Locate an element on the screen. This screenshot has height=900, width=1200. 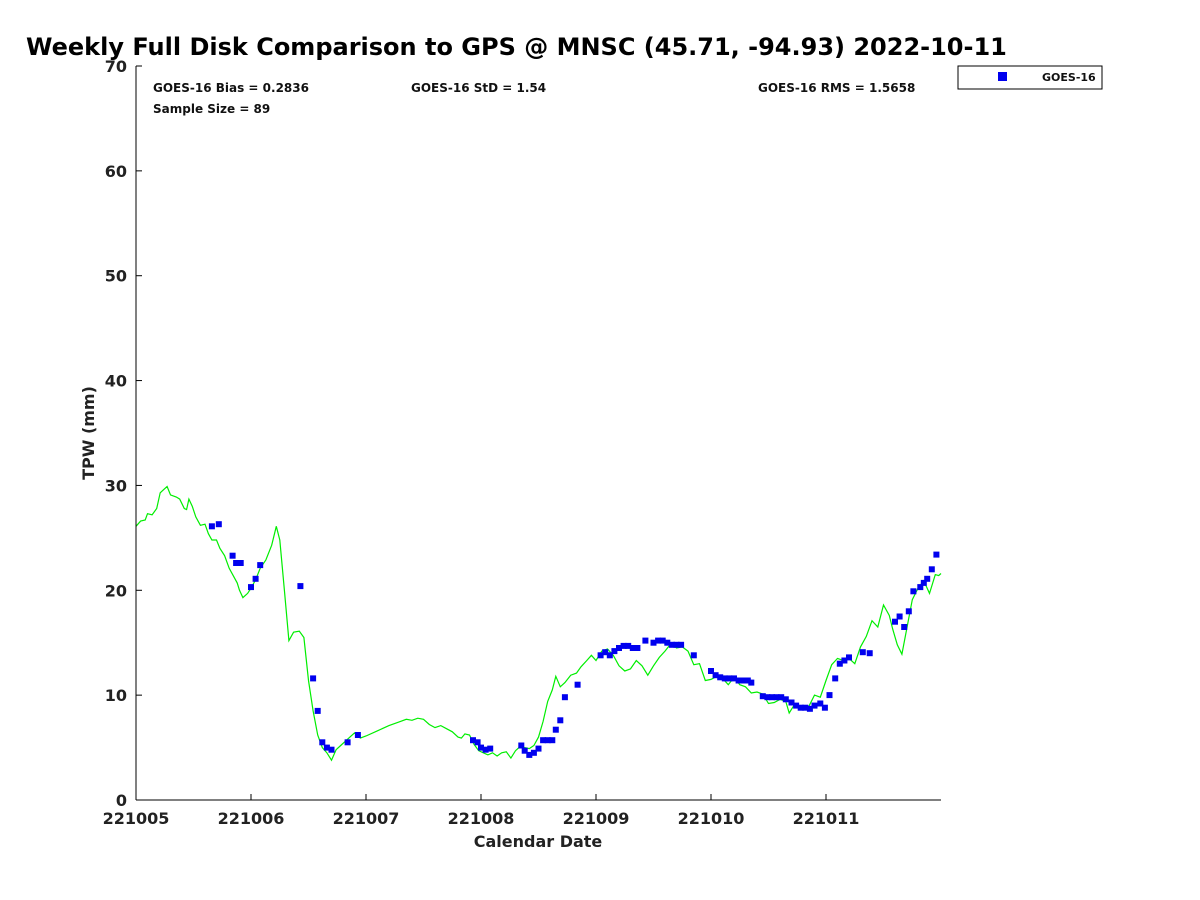
y-tick-label: 10 is located at coordinates (116, 695).